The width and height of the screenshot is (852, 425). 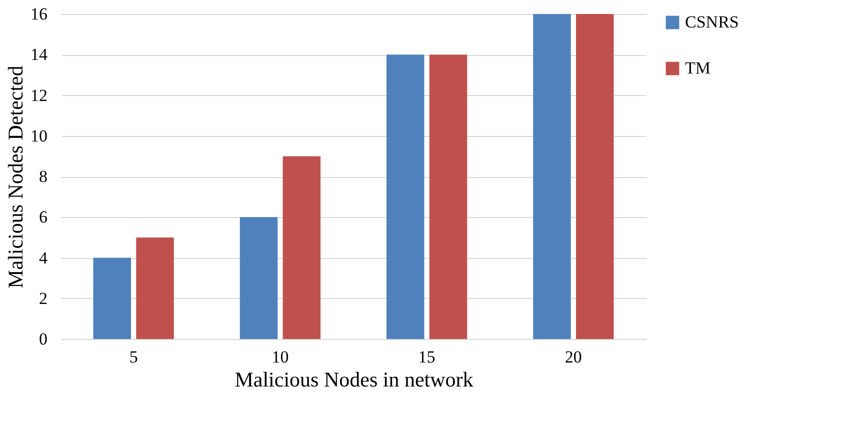 I want to click on y-tick-label: 2, so click(x=43, y=298).